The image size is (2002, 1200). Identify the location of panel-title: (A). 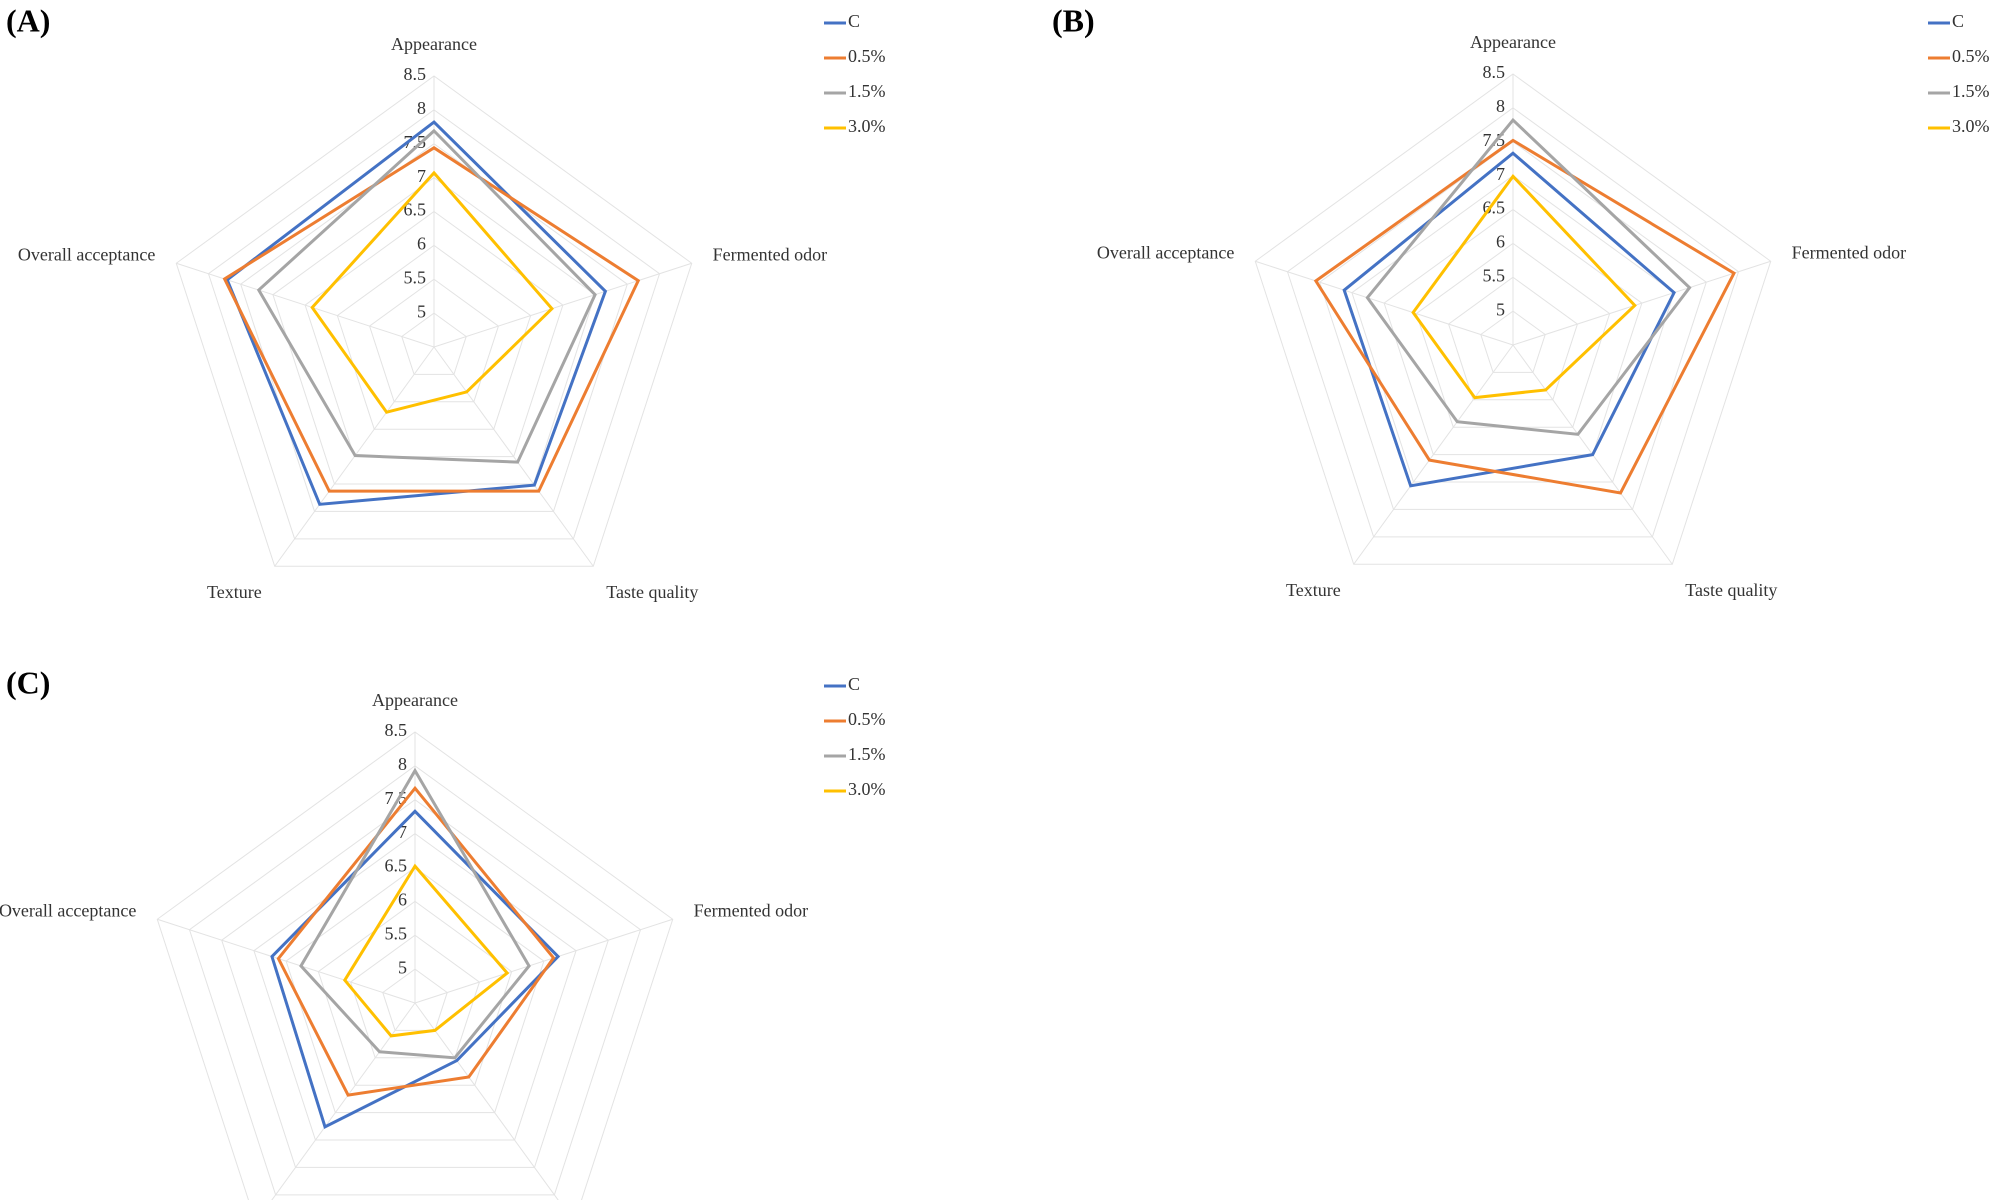
(28, 20).